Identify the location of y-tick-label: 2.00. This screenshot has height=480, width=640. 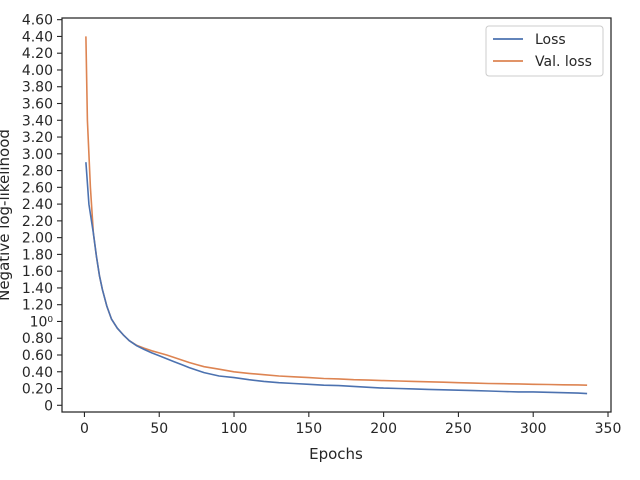
(37, 239).